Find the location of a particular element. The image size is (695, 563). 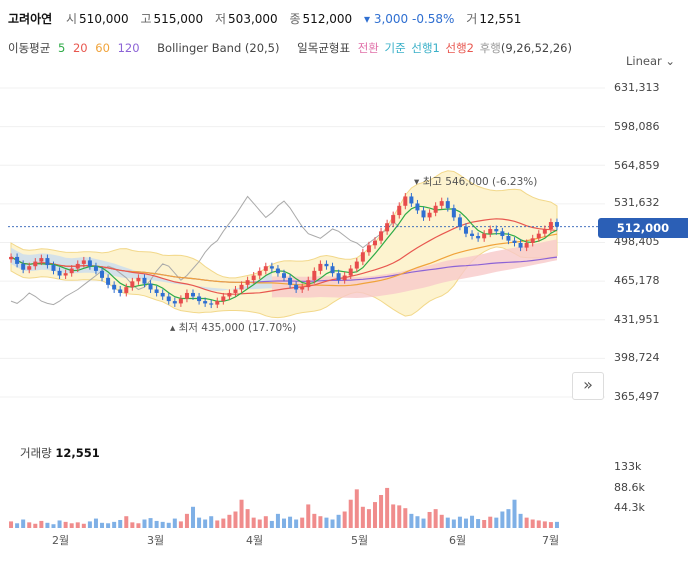

ichimoku-label: 일목균형표 is located at coordinates (324, 48).